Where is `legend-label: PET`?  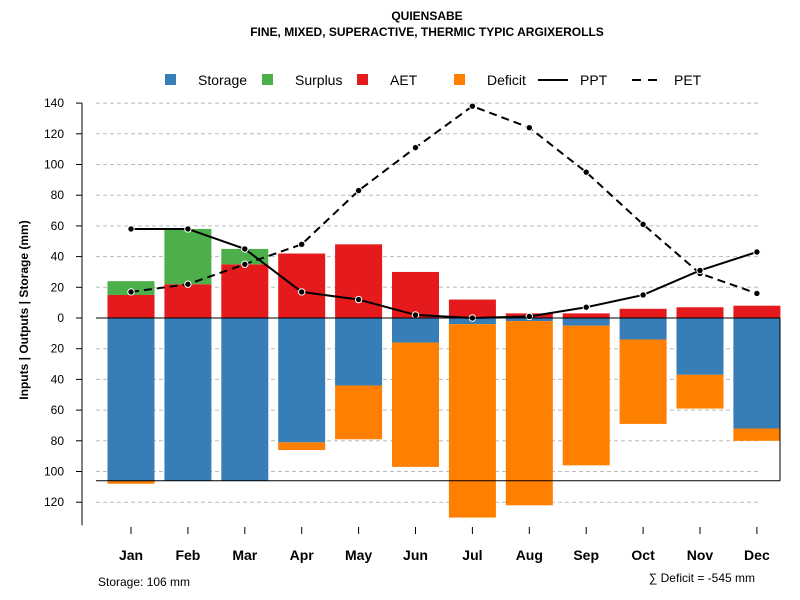
legend-label: PET is located at coordinates (688, 80).